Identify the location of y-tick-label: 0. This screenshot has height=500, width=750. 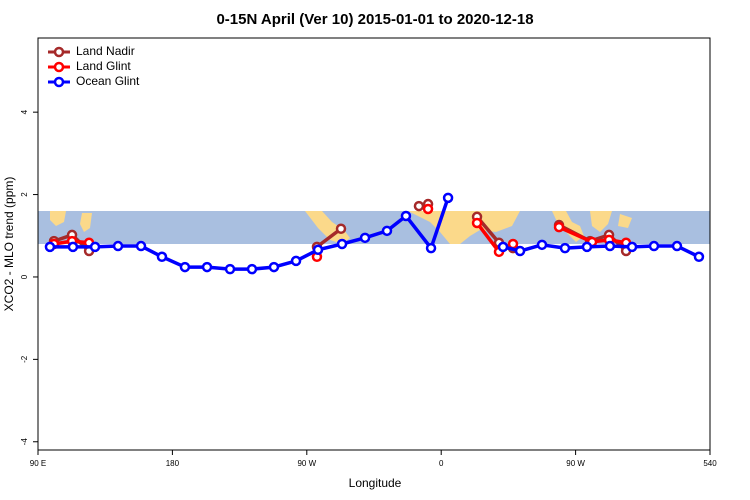
(24, 276).